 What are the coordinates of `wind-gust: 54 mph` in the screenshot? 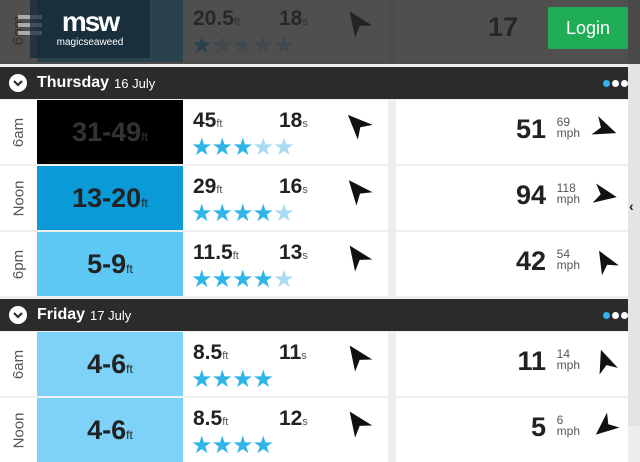 It's located at (568, 259).